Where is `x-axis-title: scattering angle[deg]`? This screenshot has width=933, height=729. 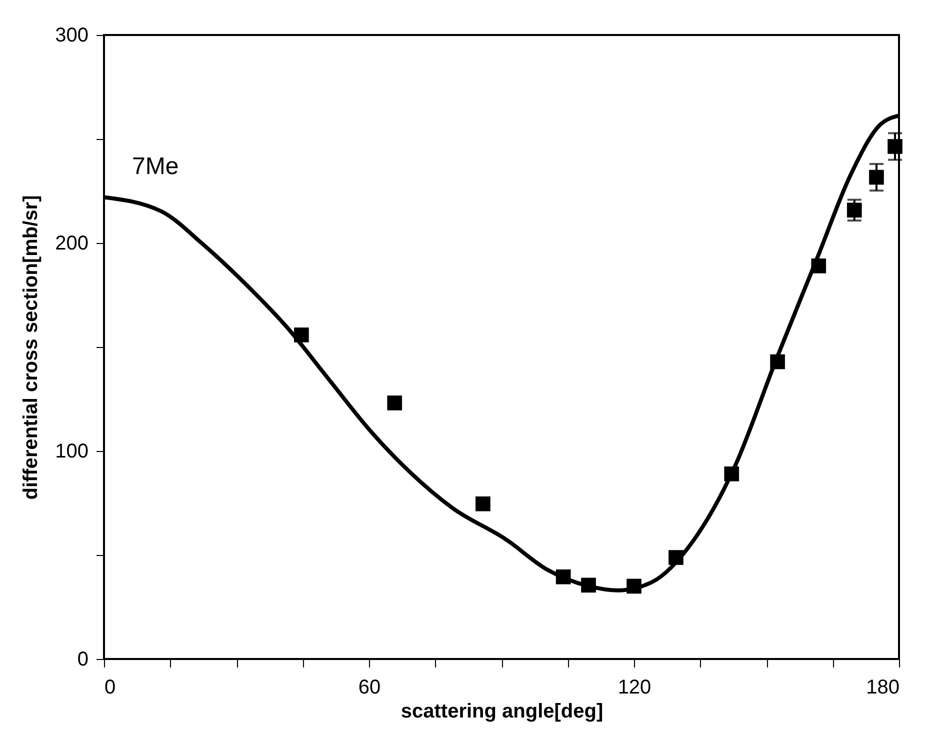 x-axis-title: scattering angle[deg] is located at coordinates (502, 711).